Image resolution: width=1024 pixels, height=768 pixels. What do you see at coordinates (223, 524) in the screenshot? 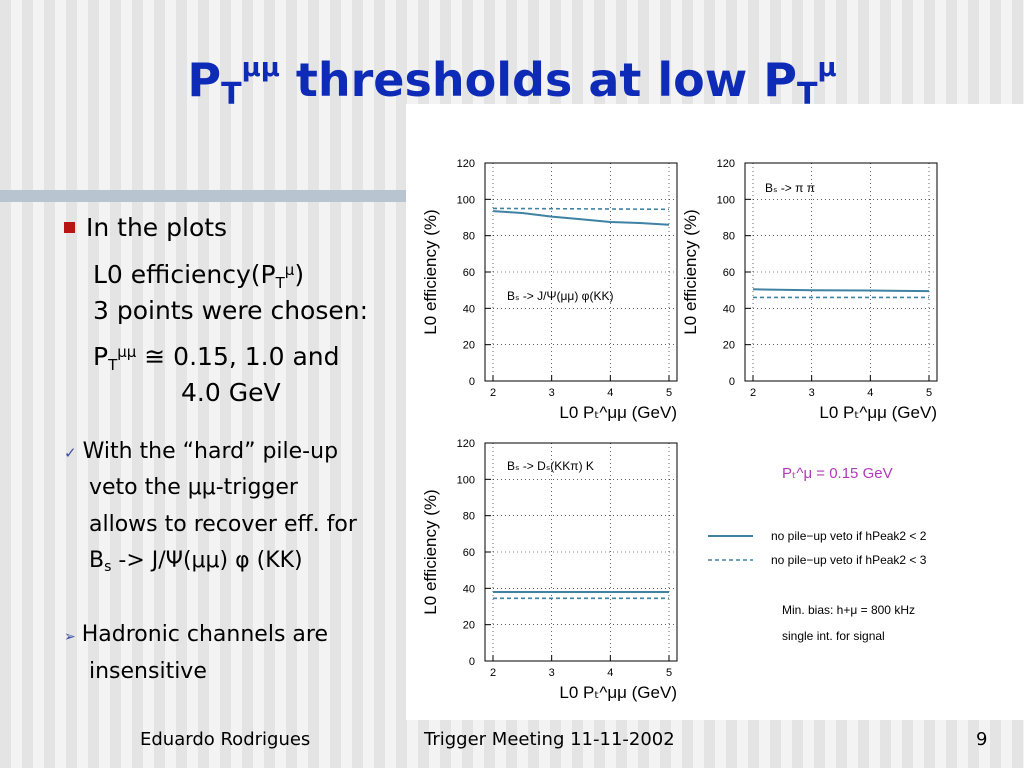
I see `check-item-line: allows to recover eff. for` at bounding box center [223, 524].